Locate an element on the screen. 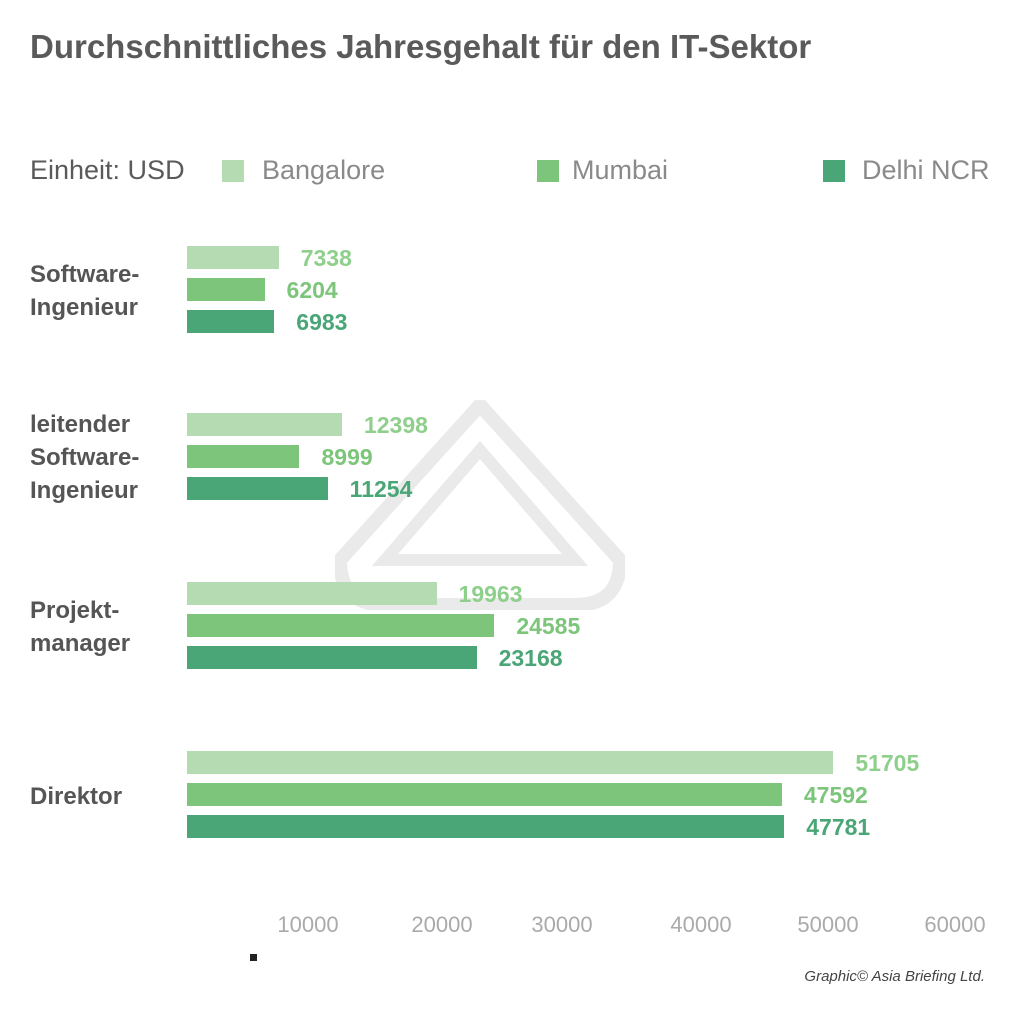 The width and height of the screenshot is (1013, 1024). x-tick-label: 40000 is located at coordinates (701, 924).